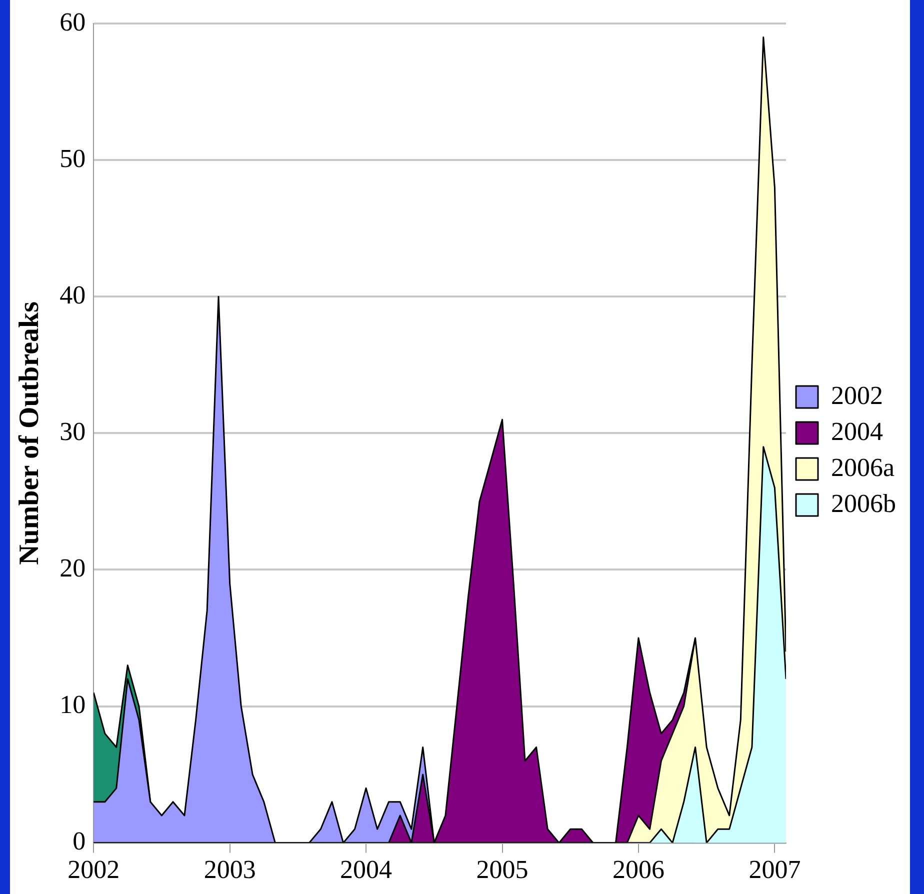  I want to click on x-tick-label: 2002, so click(94, 869).